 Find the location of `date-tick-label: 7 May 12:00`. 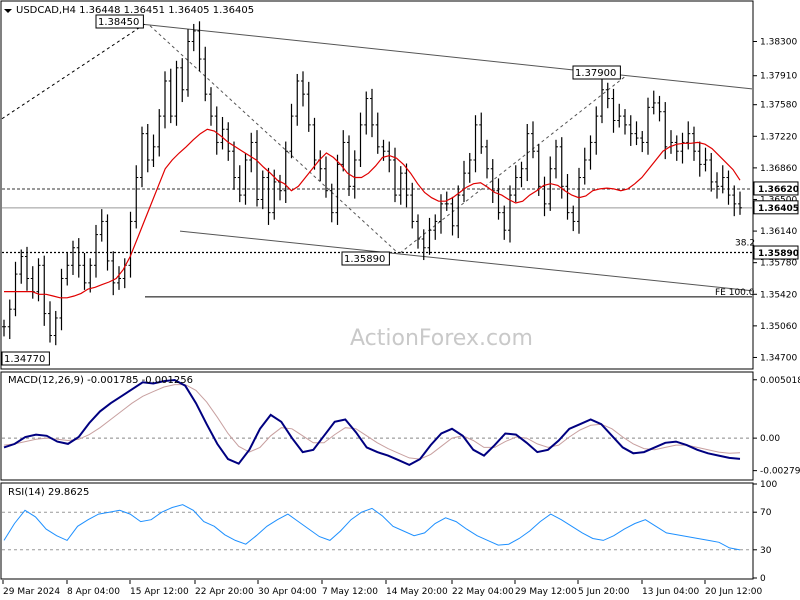

date-tick-label: 7 May 12:00 is located at coordinates (350, 592).